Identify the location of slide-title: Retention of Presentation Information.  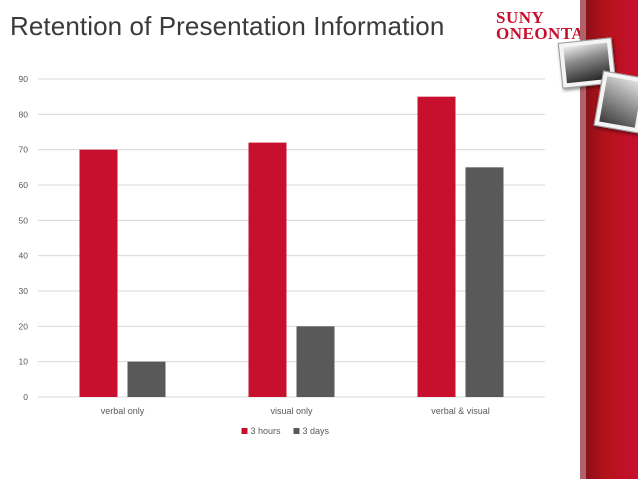
(227, 26).